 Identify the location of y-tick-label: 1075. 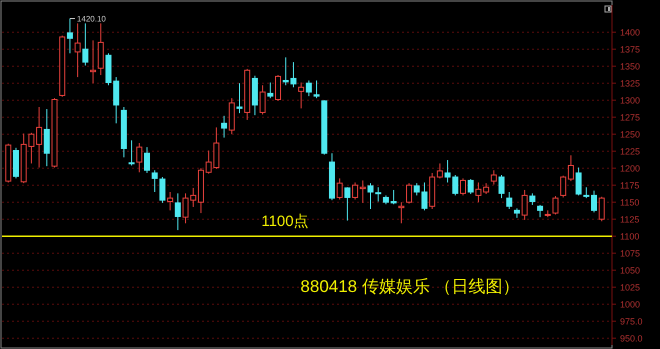
(630, 253).